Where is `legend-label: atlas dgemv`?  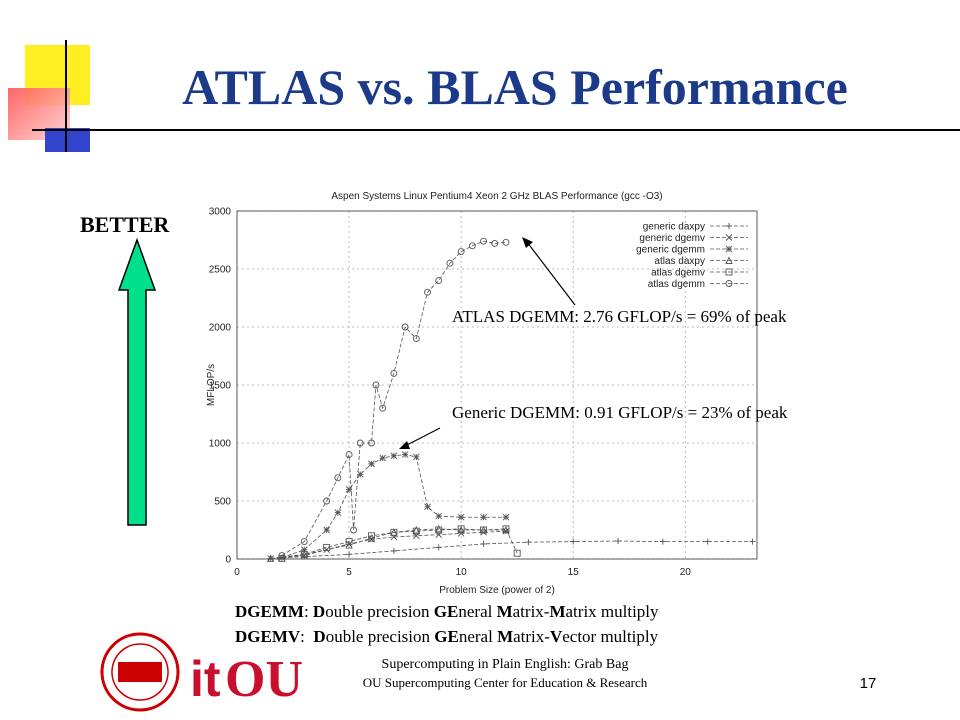
legend-label: atlas dgemv is located at coordinates (678, 273).